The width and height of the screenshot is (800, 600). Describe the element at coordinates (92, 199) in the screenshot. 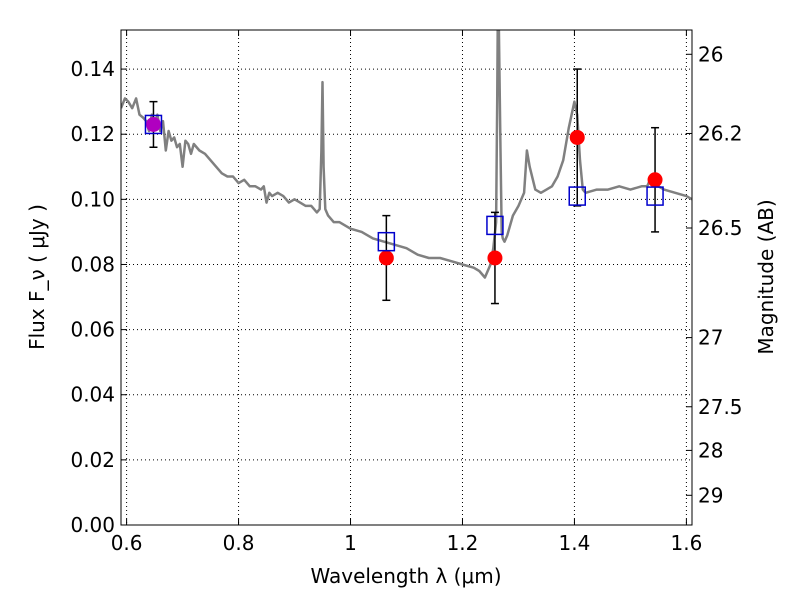

I see `y-tick-label: 0.10` at that location.